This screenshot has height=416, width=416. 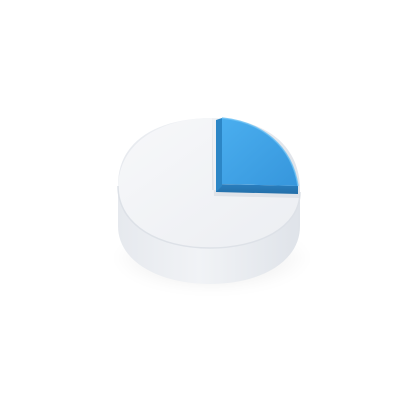 I want to click on highlighted-slice-top, so click(x=260, y=152).